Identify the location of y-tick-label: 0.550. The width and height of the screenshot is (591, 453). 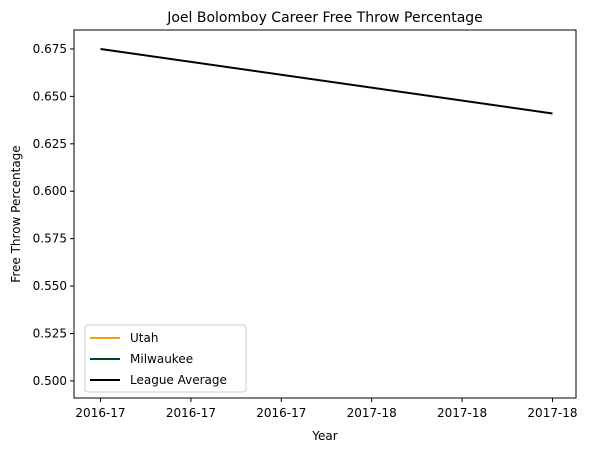
(50, 286).